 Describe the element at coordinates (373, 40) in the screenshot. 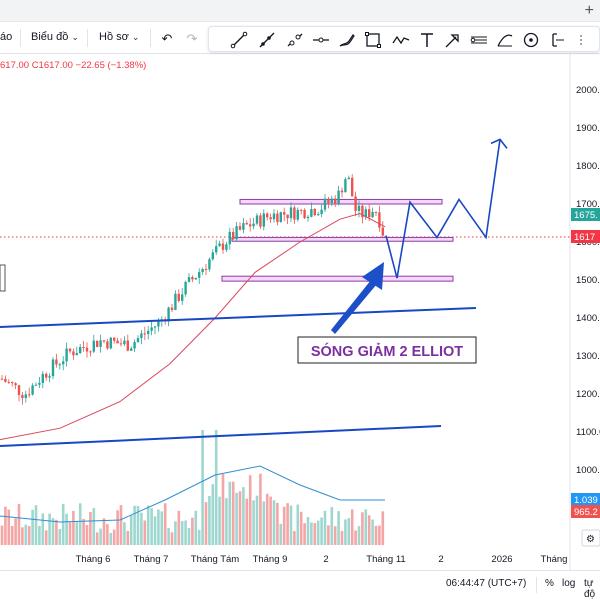

I see `rectangle-icon` at that location.